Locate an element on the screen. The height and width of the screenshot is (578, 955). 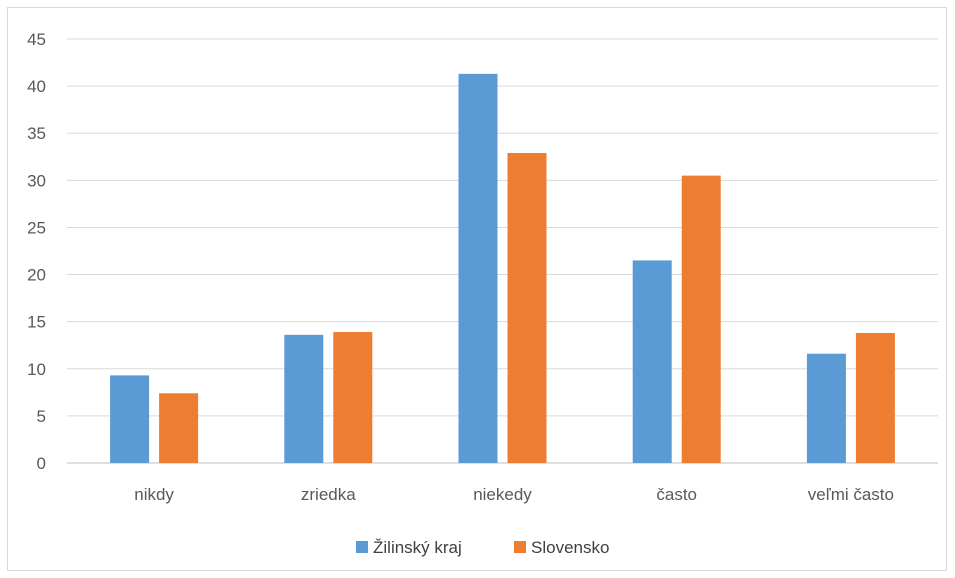
y-tick-label: 15 is located at coordinates (36, 322).